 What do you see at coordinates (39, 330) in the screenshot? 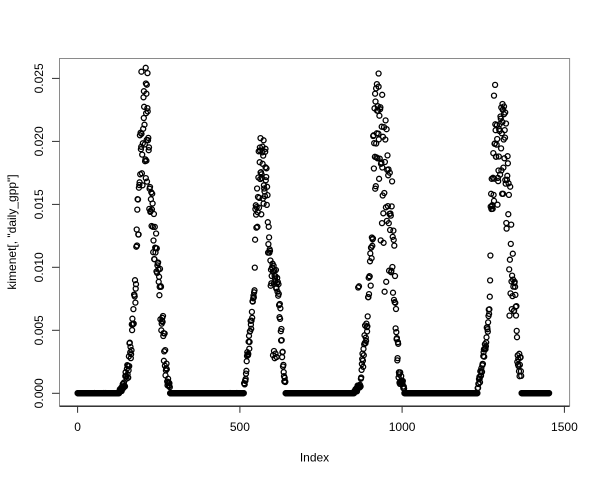
I see `svg-text: 0.005` at bounding box center [39, 330].